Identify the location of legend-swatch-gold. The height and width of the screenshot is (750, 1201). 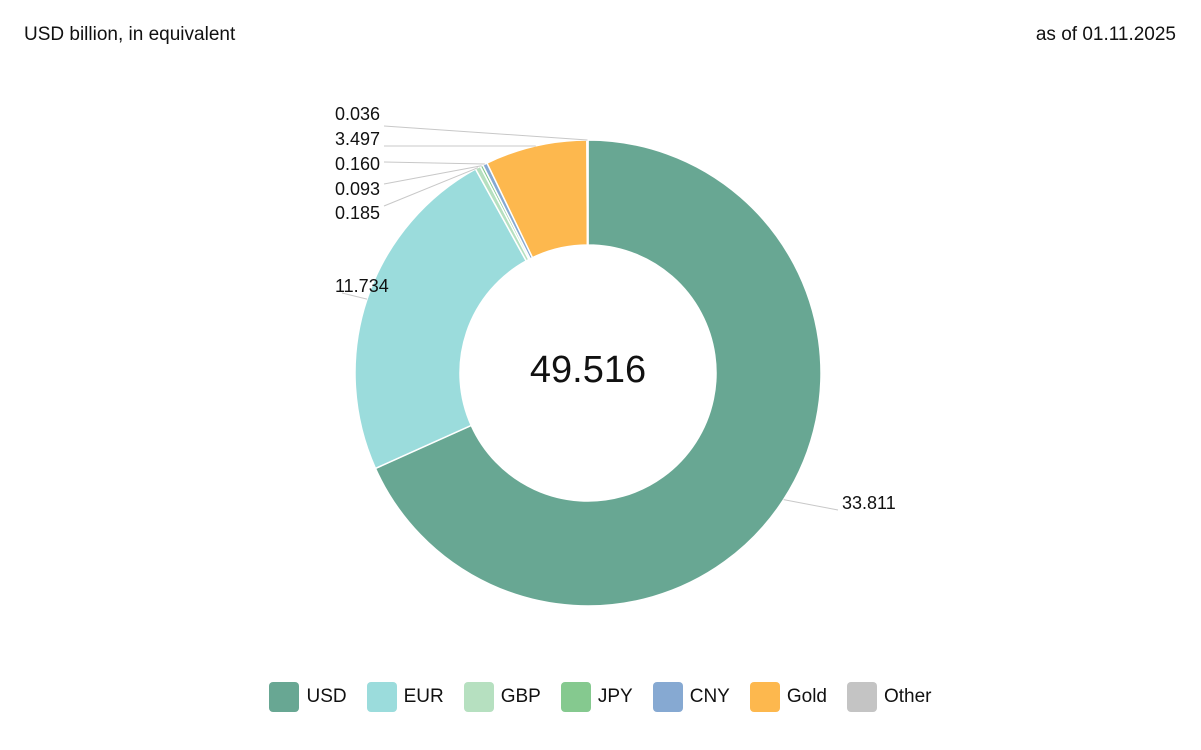
(764, 697).